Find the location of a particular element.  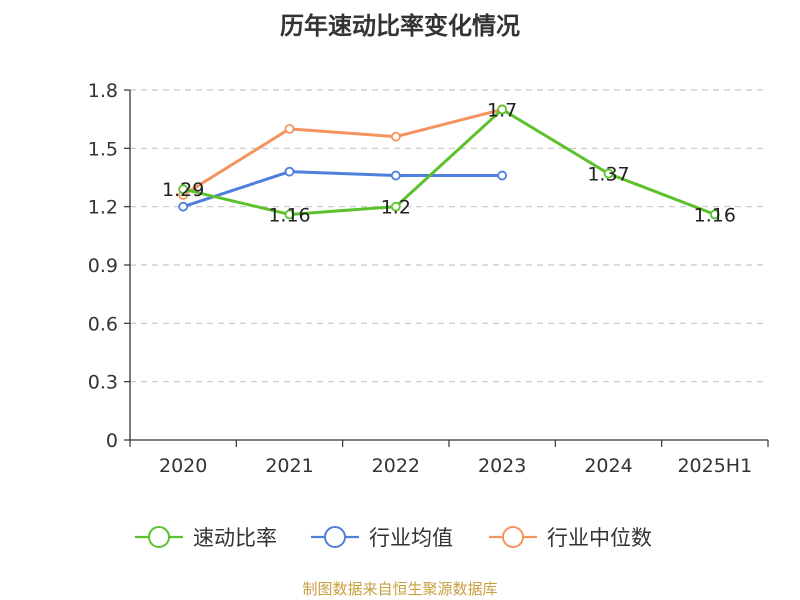

legend: 速动比率 行业均值 行业中位数 is located at coordinates (393, 538).